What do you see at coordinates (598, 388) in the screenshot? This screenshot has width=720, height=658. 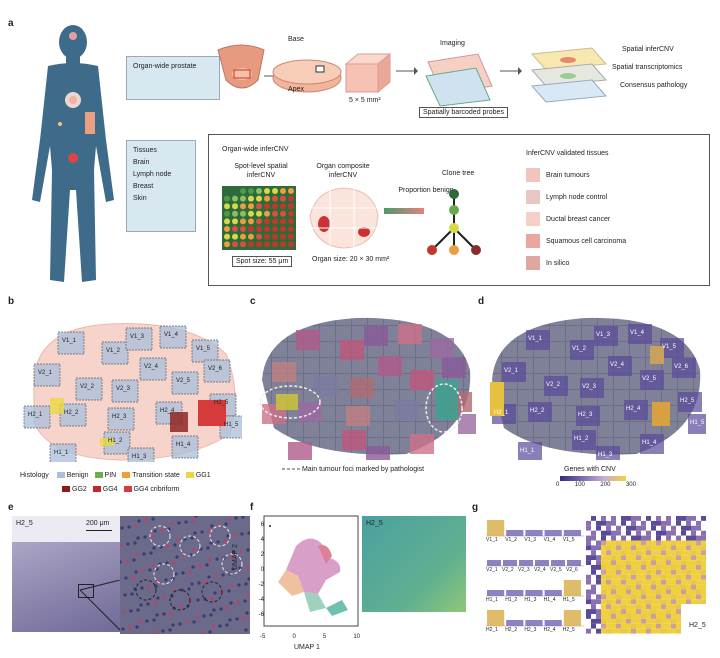 I see `cnv-map-d` at bounding box center [598, 388].